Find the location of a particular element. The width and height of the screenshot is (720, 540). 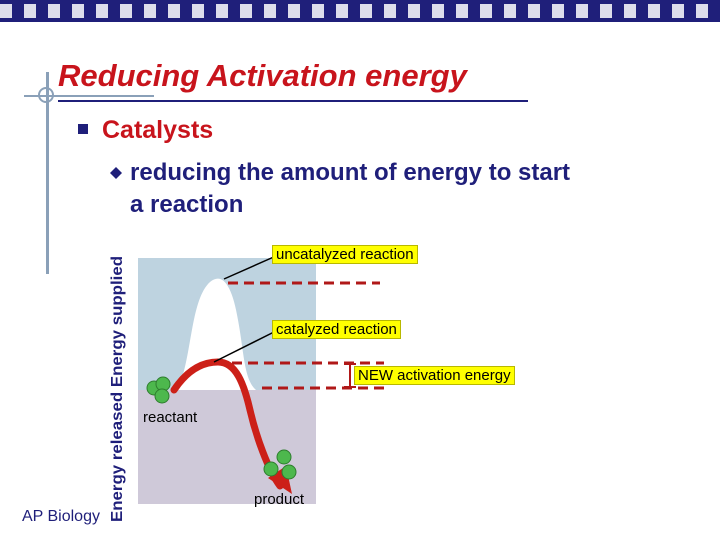

banner-pattern is located at coordinates (360, 11).